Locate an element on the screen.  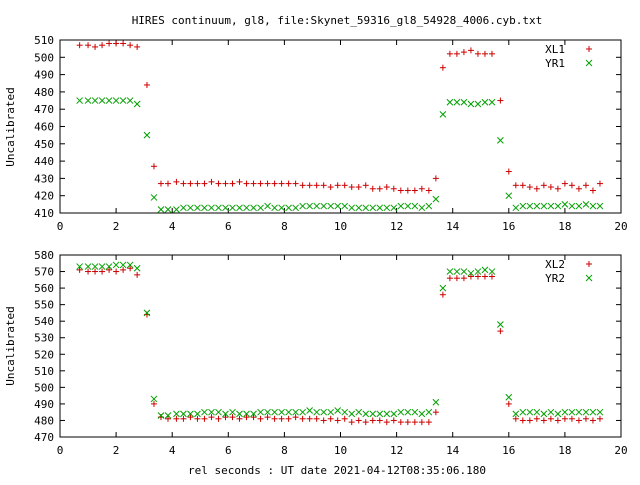
x-tick-label: 16 is located at coordinates (508, 450).